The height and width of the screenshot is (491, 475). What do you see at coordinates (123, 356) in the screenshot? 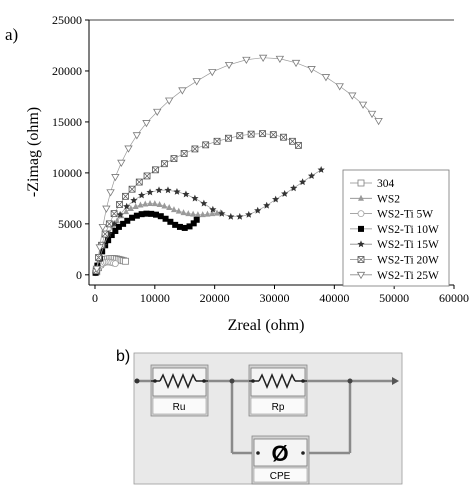
I see `panel-b-label: b)` at bounding box center [123, 356].